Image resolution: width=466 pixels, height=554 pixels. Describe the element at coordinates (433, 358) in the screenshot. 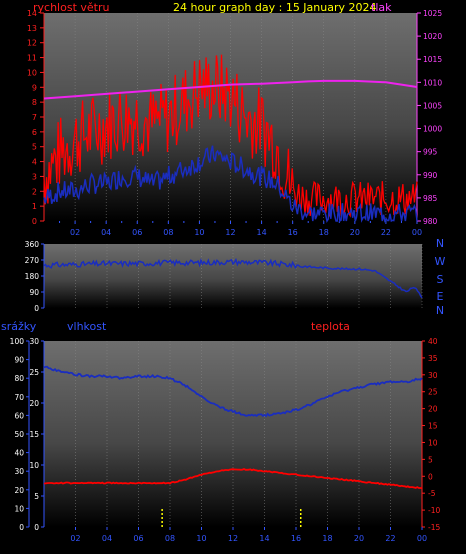

I see `temperature-tick-label: 35` at that location.